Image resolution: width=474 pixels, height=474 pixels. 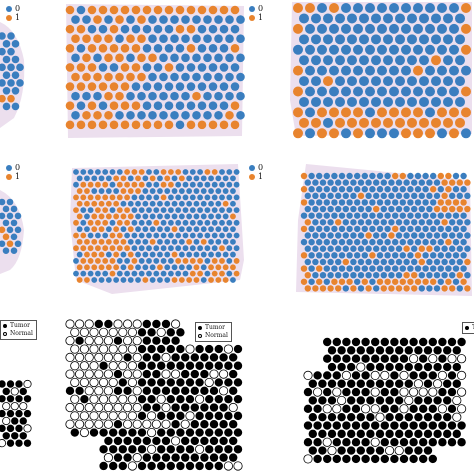 What do you see at coordinates (261, 8) in the screenshot?
I see `legend-label-0: 0` at bounding box center [261, 8].